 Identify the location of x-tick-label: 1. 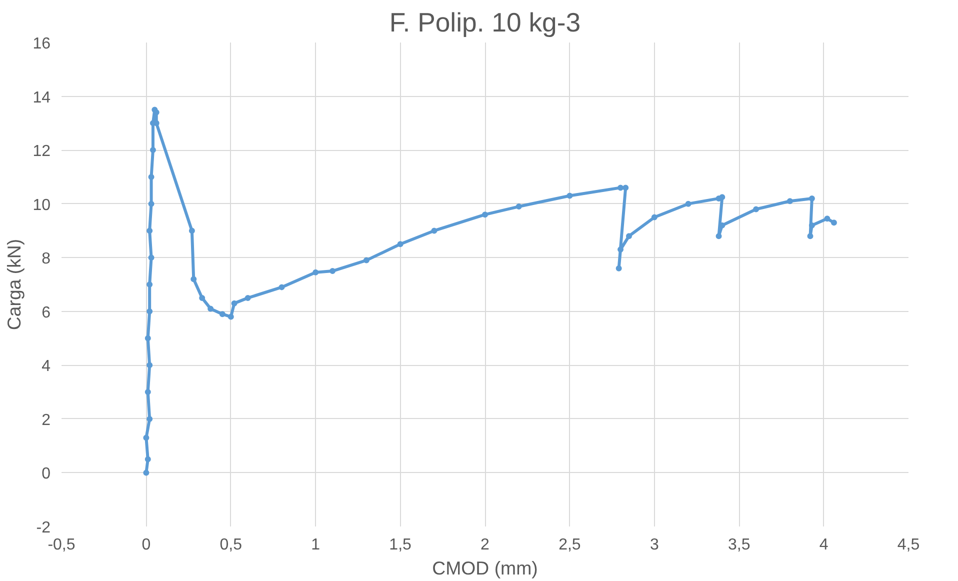
(315, 545).